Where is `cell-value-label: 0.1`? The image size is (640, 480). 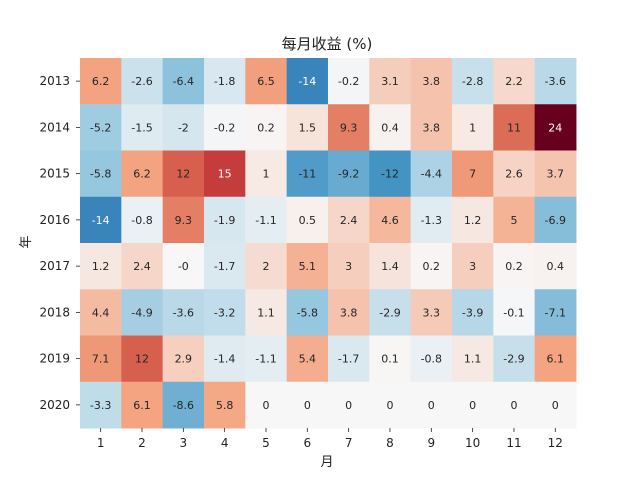 cell-value-label: 0.1 is located at coordinates (390, 359).